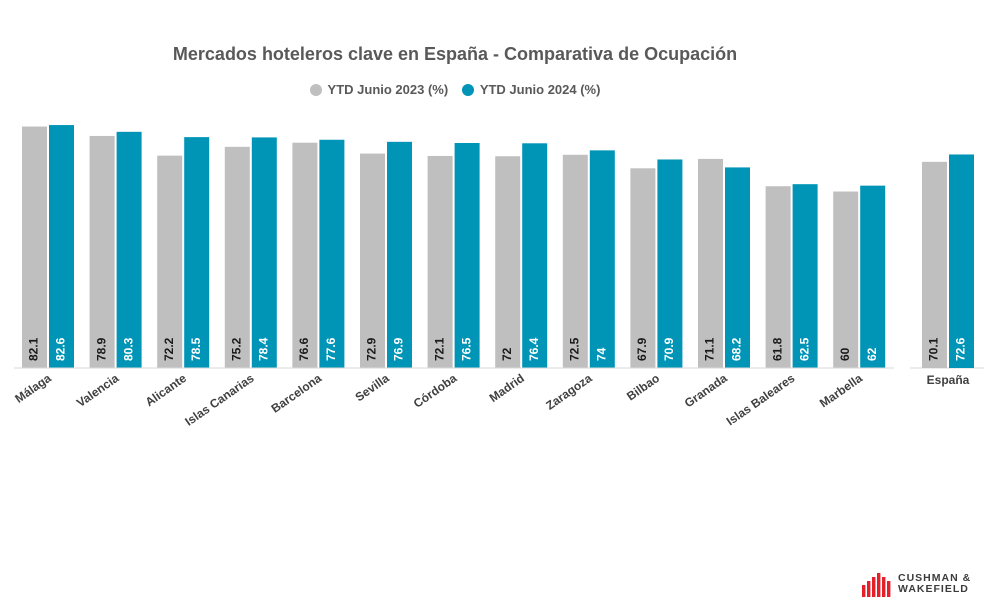 The image size is (1000, 608). Describe the element at coordinates (574, 349) in the screenshot. I see `data-label-zaragoza-2023: 72.5` at that location.